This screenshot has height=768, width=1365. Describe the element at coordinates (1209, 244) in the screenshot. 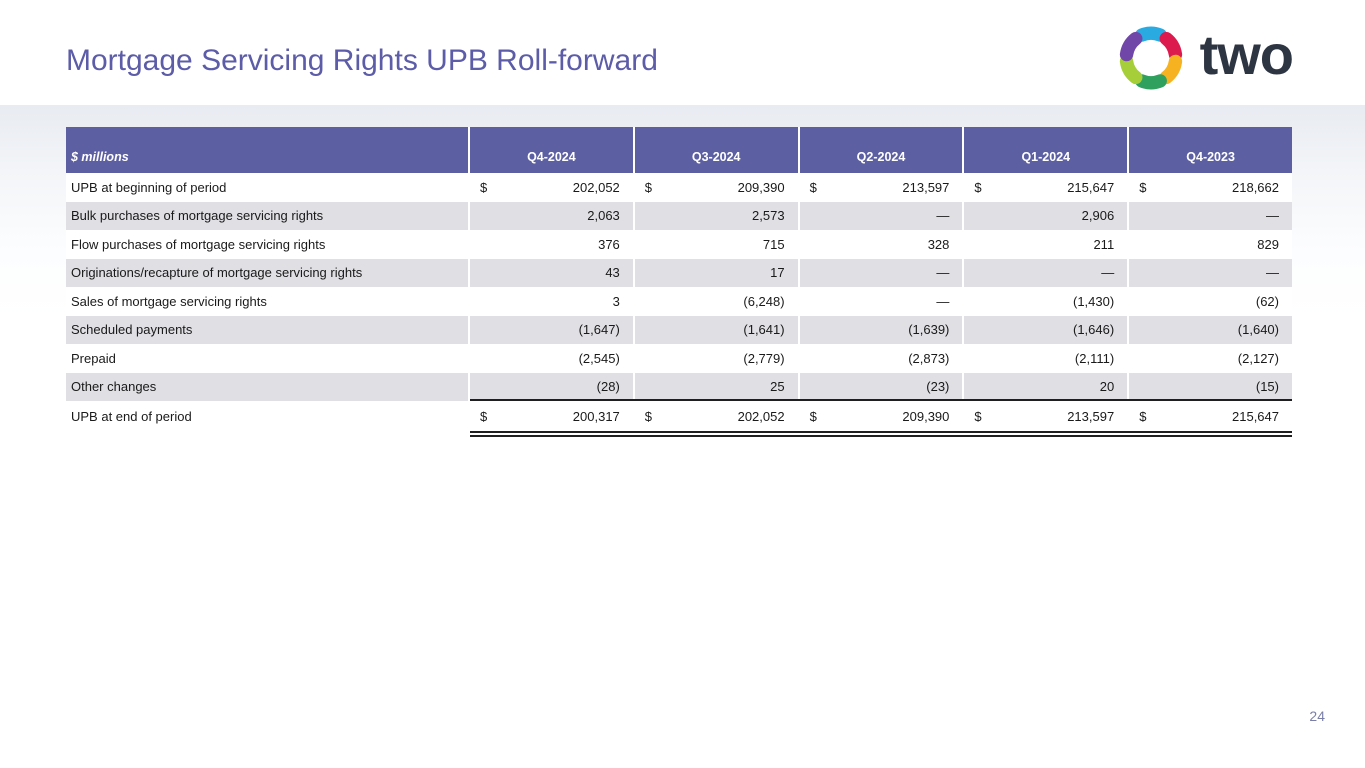

I see `cell-value: 829` at that location.